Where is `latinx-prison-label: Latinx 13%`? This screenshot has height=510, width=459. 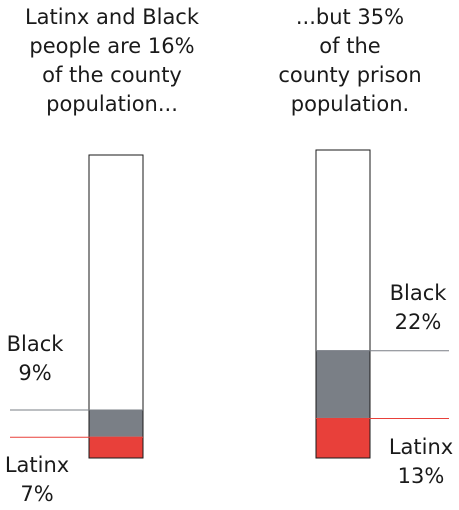
latinx-prison-label: Latinx 13% is located at coordinates (421, 462).